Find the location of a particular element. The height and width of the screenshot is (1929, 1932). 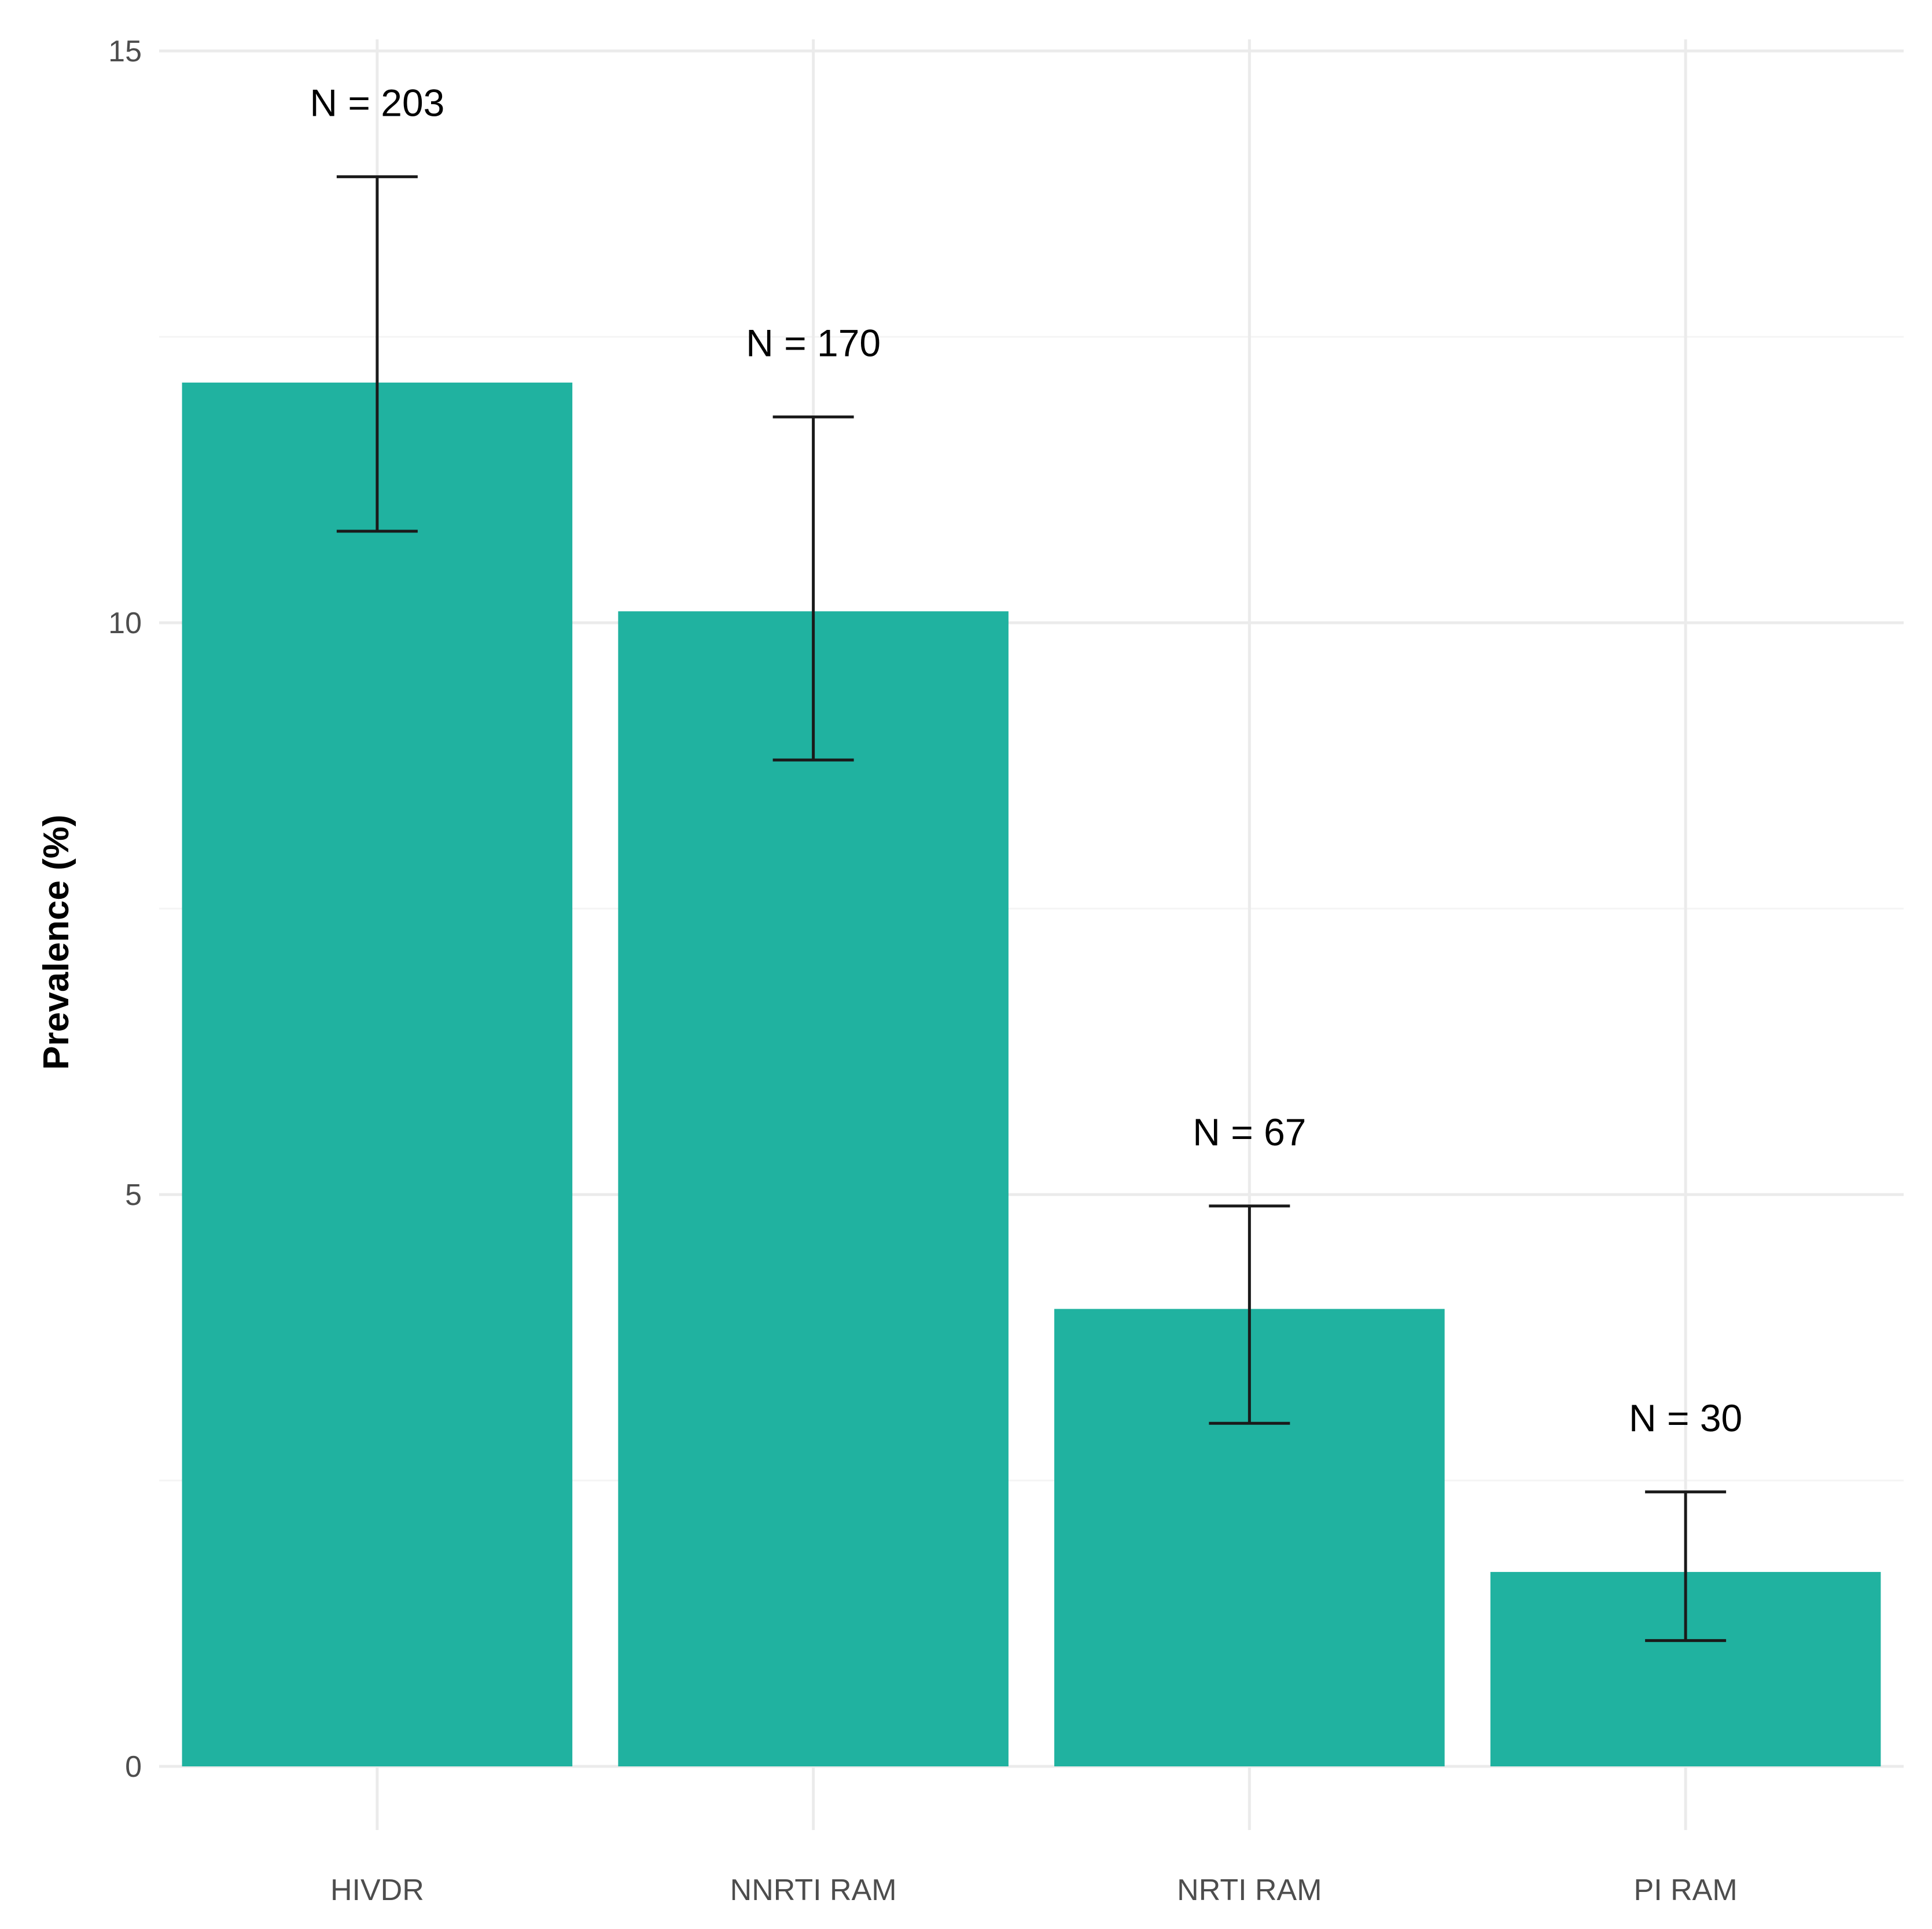

x-axis-ticks: HIVDR NNRTI RAM NRTI RAM PI RAM is located at coordinates (1034, 1890).